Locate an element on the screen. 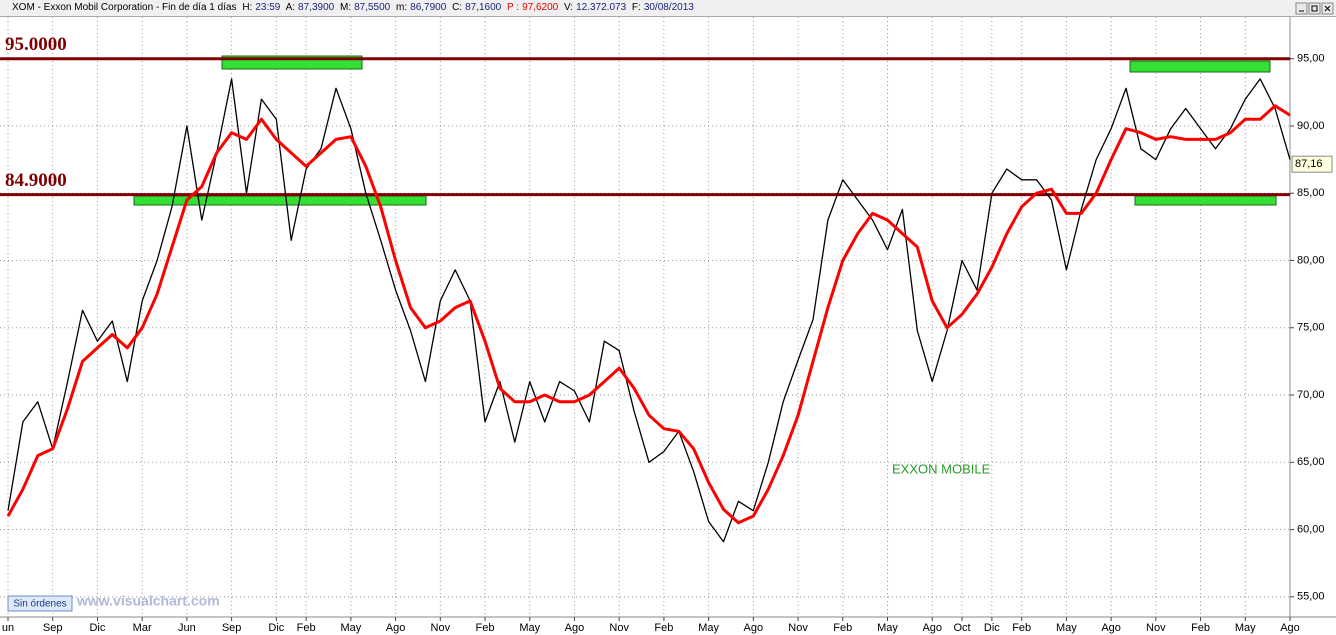 Image resolution: width=1336 pixels, height=635 pixels. y-tick-label: 80,00 is located at coordinates (1311, 260).